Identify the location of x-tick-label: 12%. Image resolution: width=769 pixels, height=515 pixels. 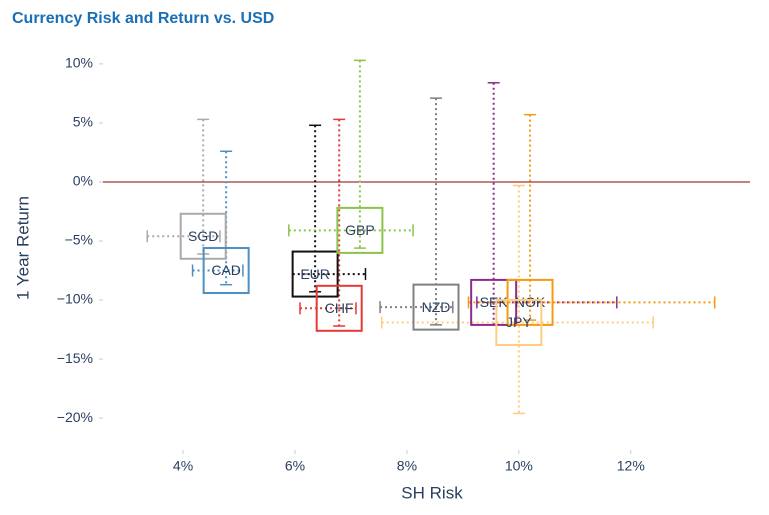
(631, 466).